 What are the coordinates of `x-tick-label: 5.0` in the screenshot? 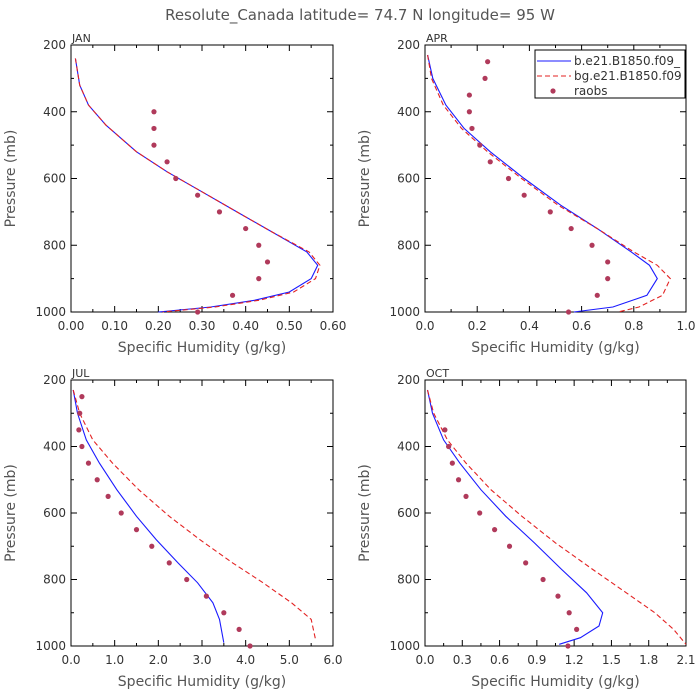 It's located at (289, 660).